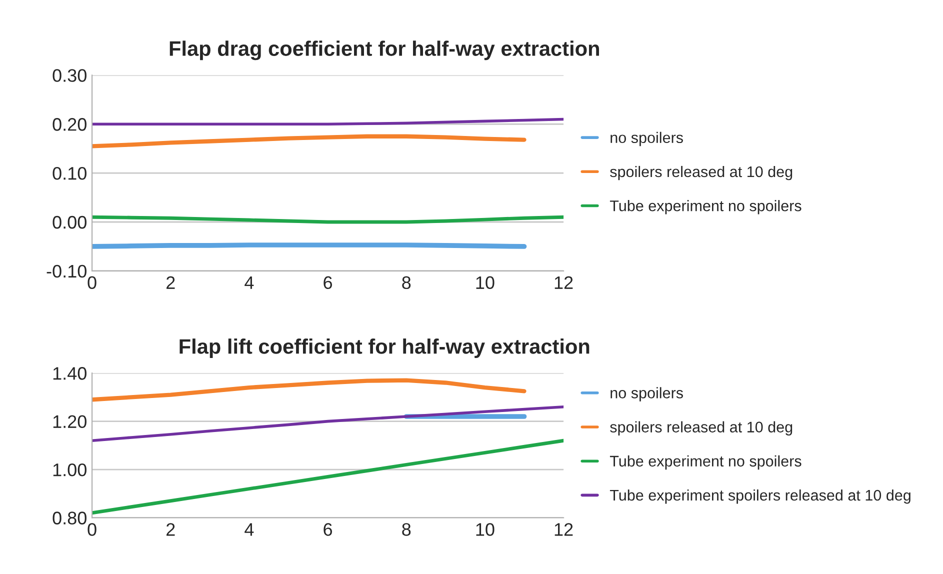 This screenshot has height=574, width=943. What do you see at coordinates (69, 421) in the screenshot?
I see `y-tick-label: 1.20` at bounding box center [69, 421].